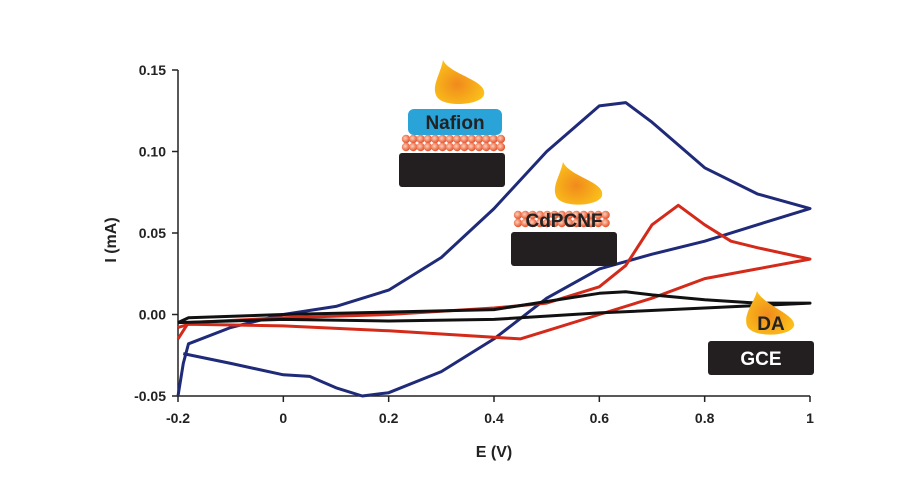  What do you see at coordinates (178, 418) in the screenshot?
I see `x-tick-label: -0.2` at bounding box center [178, 418].